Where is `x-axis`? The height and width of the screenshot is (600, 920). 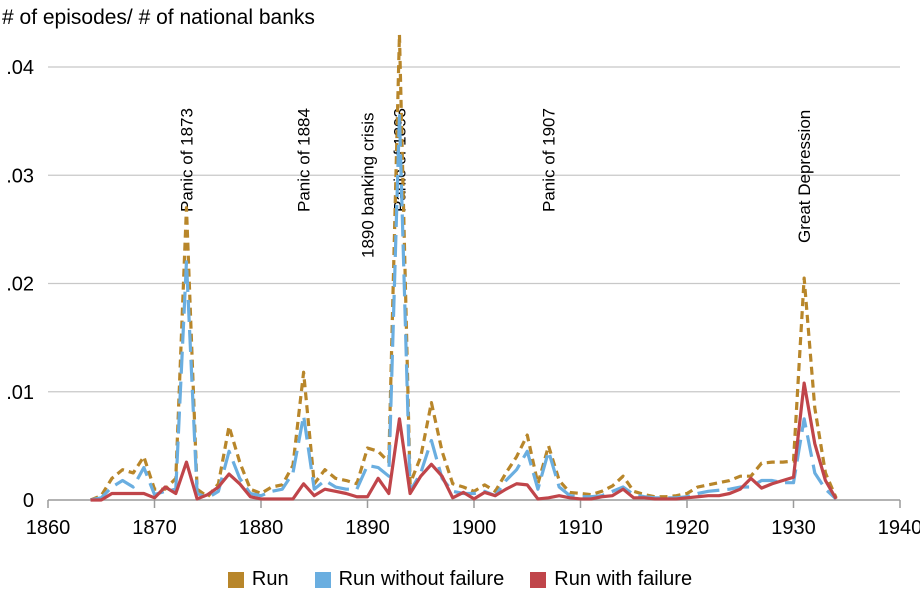 x-axis is located at coordinates (474, 503).